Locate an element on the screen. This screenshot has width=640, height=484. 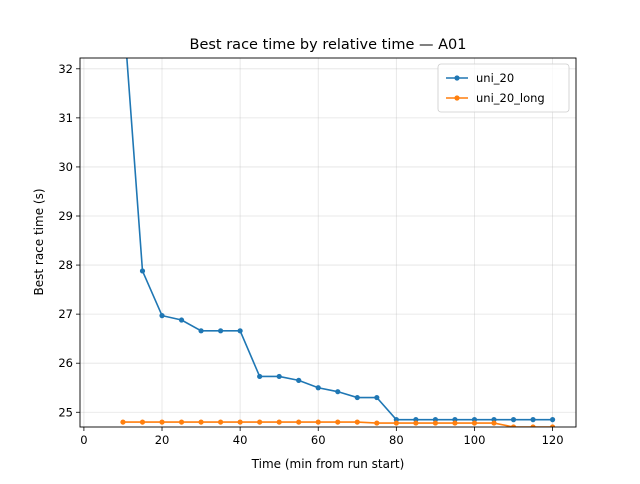
legend-label: uni_20 is located at coordinates (495, 78).